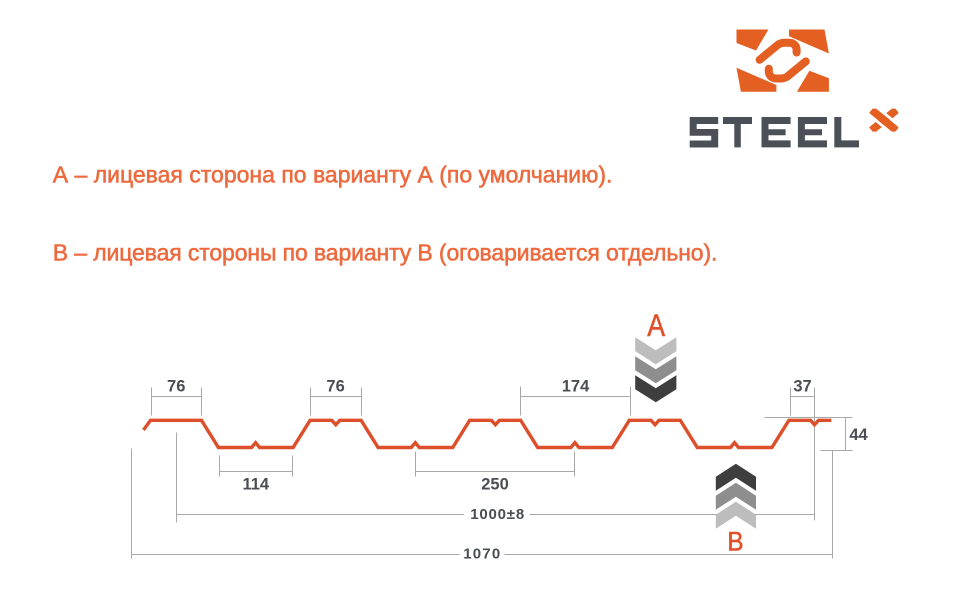 Image resolution: width=970 pixels, height=597 pixels. What do you see at coordinates (656, 326) in the screenshot?
I see `svg-text: А` at bounding box center [656, 326].